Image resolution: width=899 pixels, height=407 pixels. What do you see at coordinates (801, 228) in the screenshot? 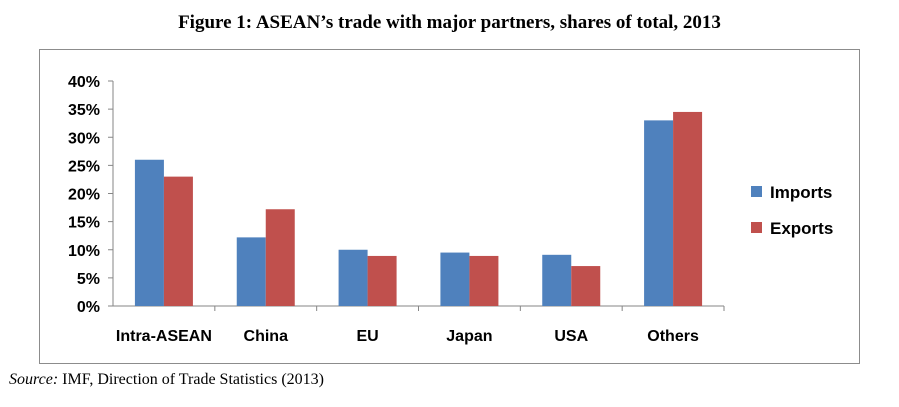
I see `legend-label-exports: Exports` at bounding box center [801, 228].